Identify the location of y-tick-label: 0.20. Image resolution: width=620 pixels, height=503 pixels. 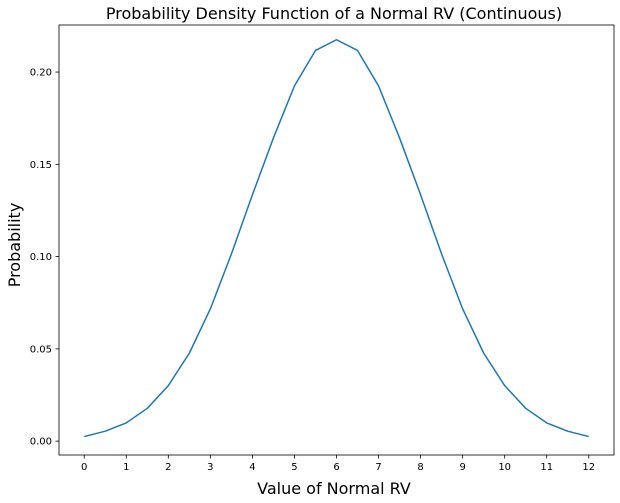
(41, 73).